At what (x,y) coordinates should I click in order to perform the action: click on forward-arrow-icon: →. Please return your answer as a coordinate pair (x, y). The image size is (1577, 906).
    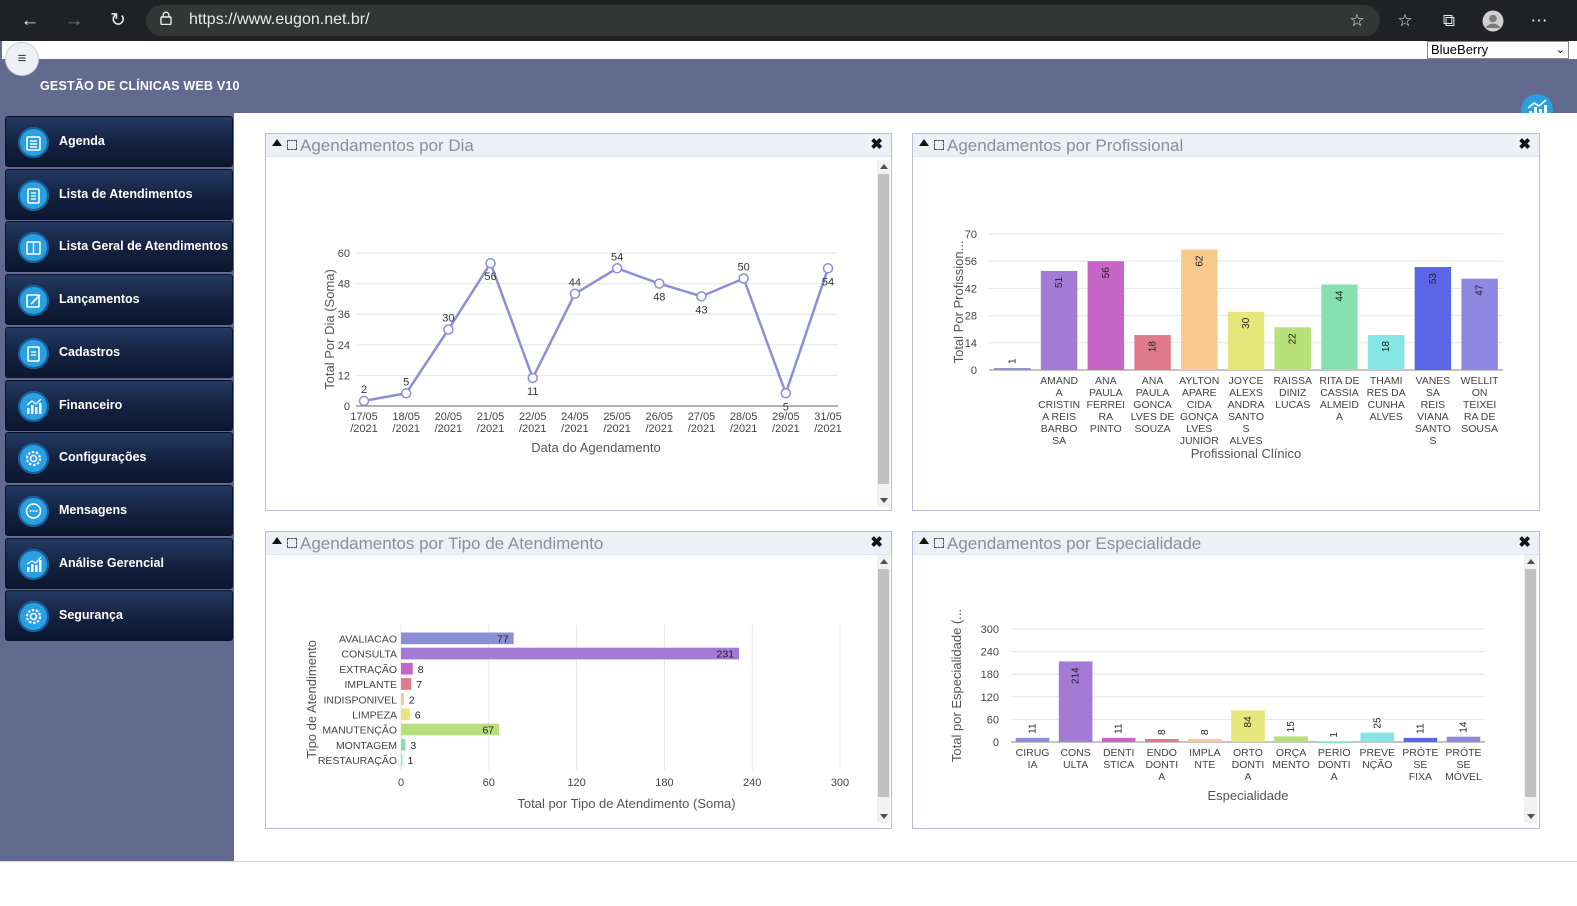
    Looking at the image, I should click on (74, 20).